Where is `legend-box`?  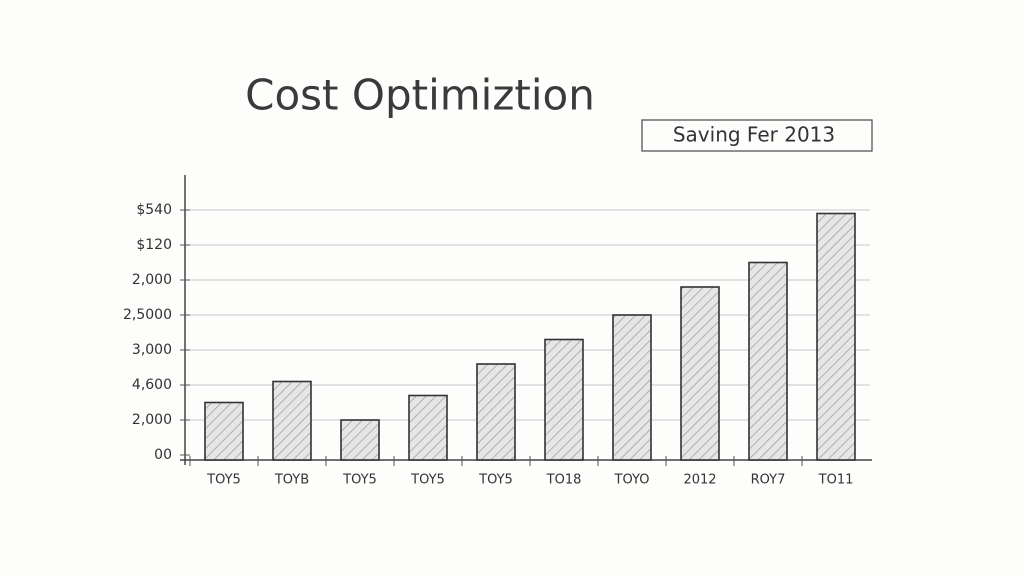 legend-box is located at coordinates (757, 135).